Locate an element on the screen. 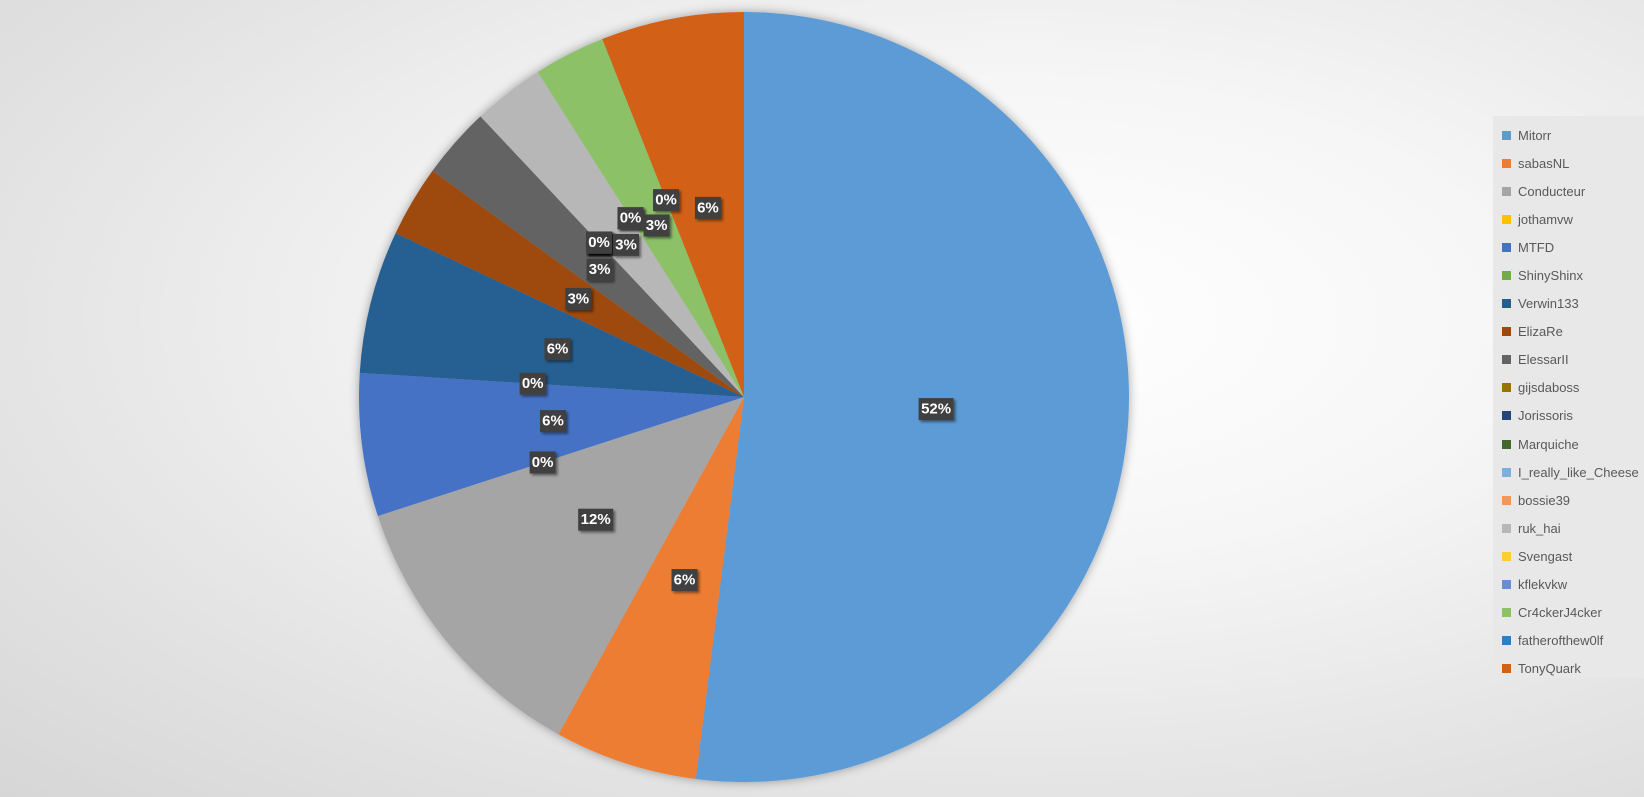 This screenshot has height=797, width=1644. pie-slice-mtfd is located at coordinates (551, 444).